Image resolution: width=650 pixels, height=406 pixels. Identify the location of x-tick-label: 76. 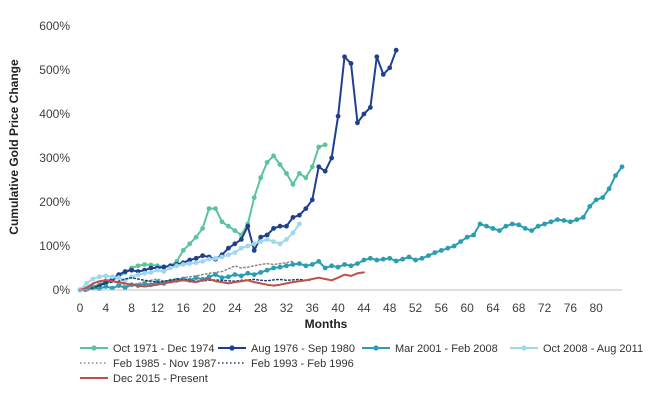
(571, 308).